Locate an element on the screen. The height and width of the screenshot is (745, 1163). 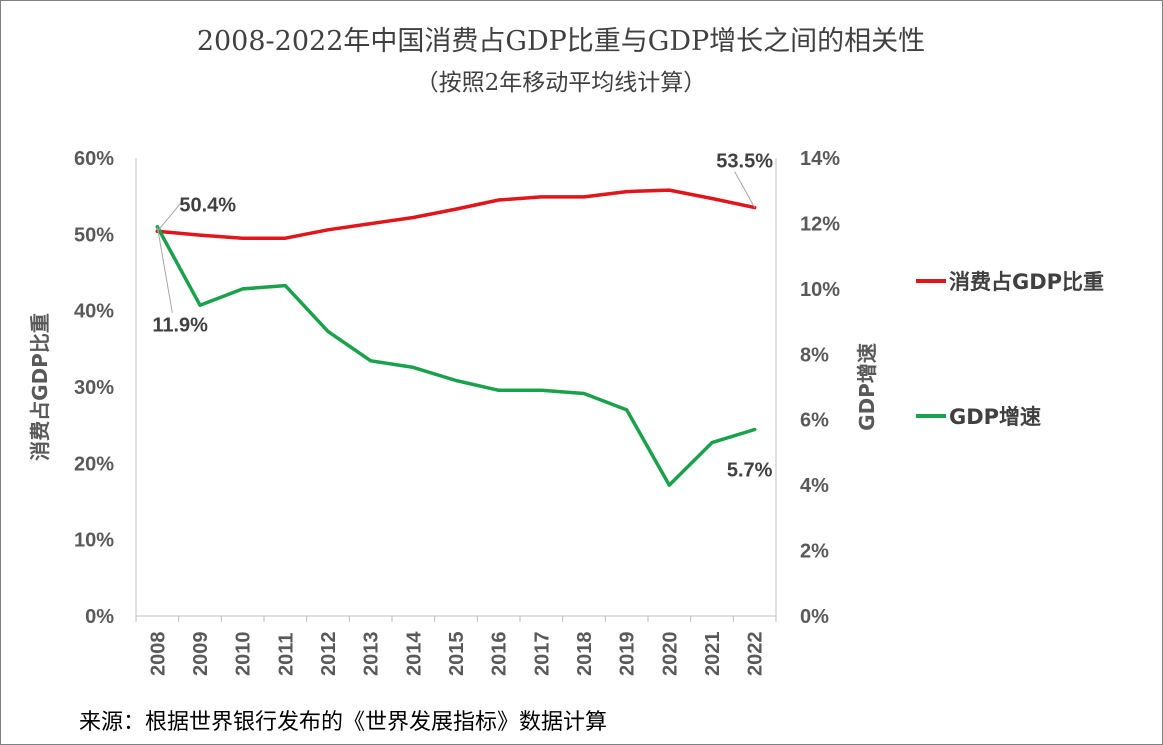
x-tick-label: 2016 is located at coordinates (500, 654).